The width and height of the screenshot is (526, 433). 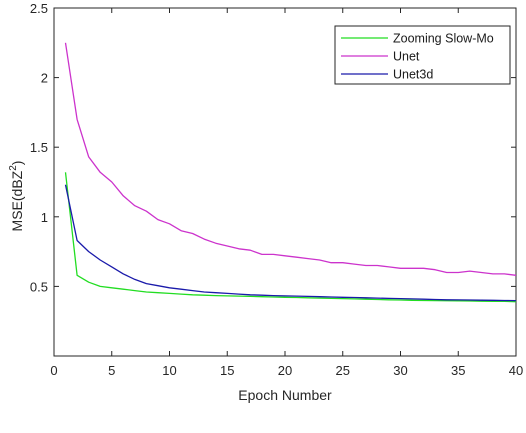 What do you see at coordinates (285, 395) in the screenshot?
I see `x-axis-label: Epoch Number` at bounding box center [285, 395].